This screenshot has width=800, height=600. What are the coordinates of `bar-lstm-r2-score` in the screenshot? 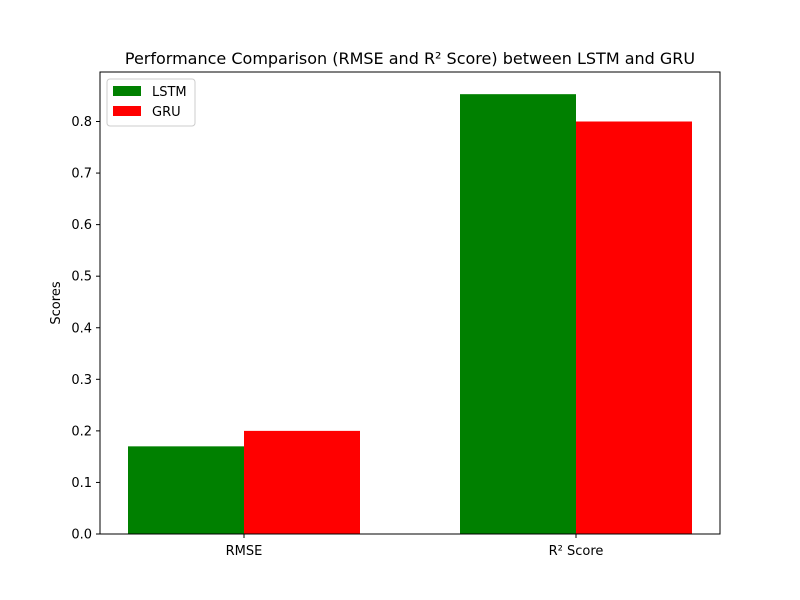 It's located at (518, 314).